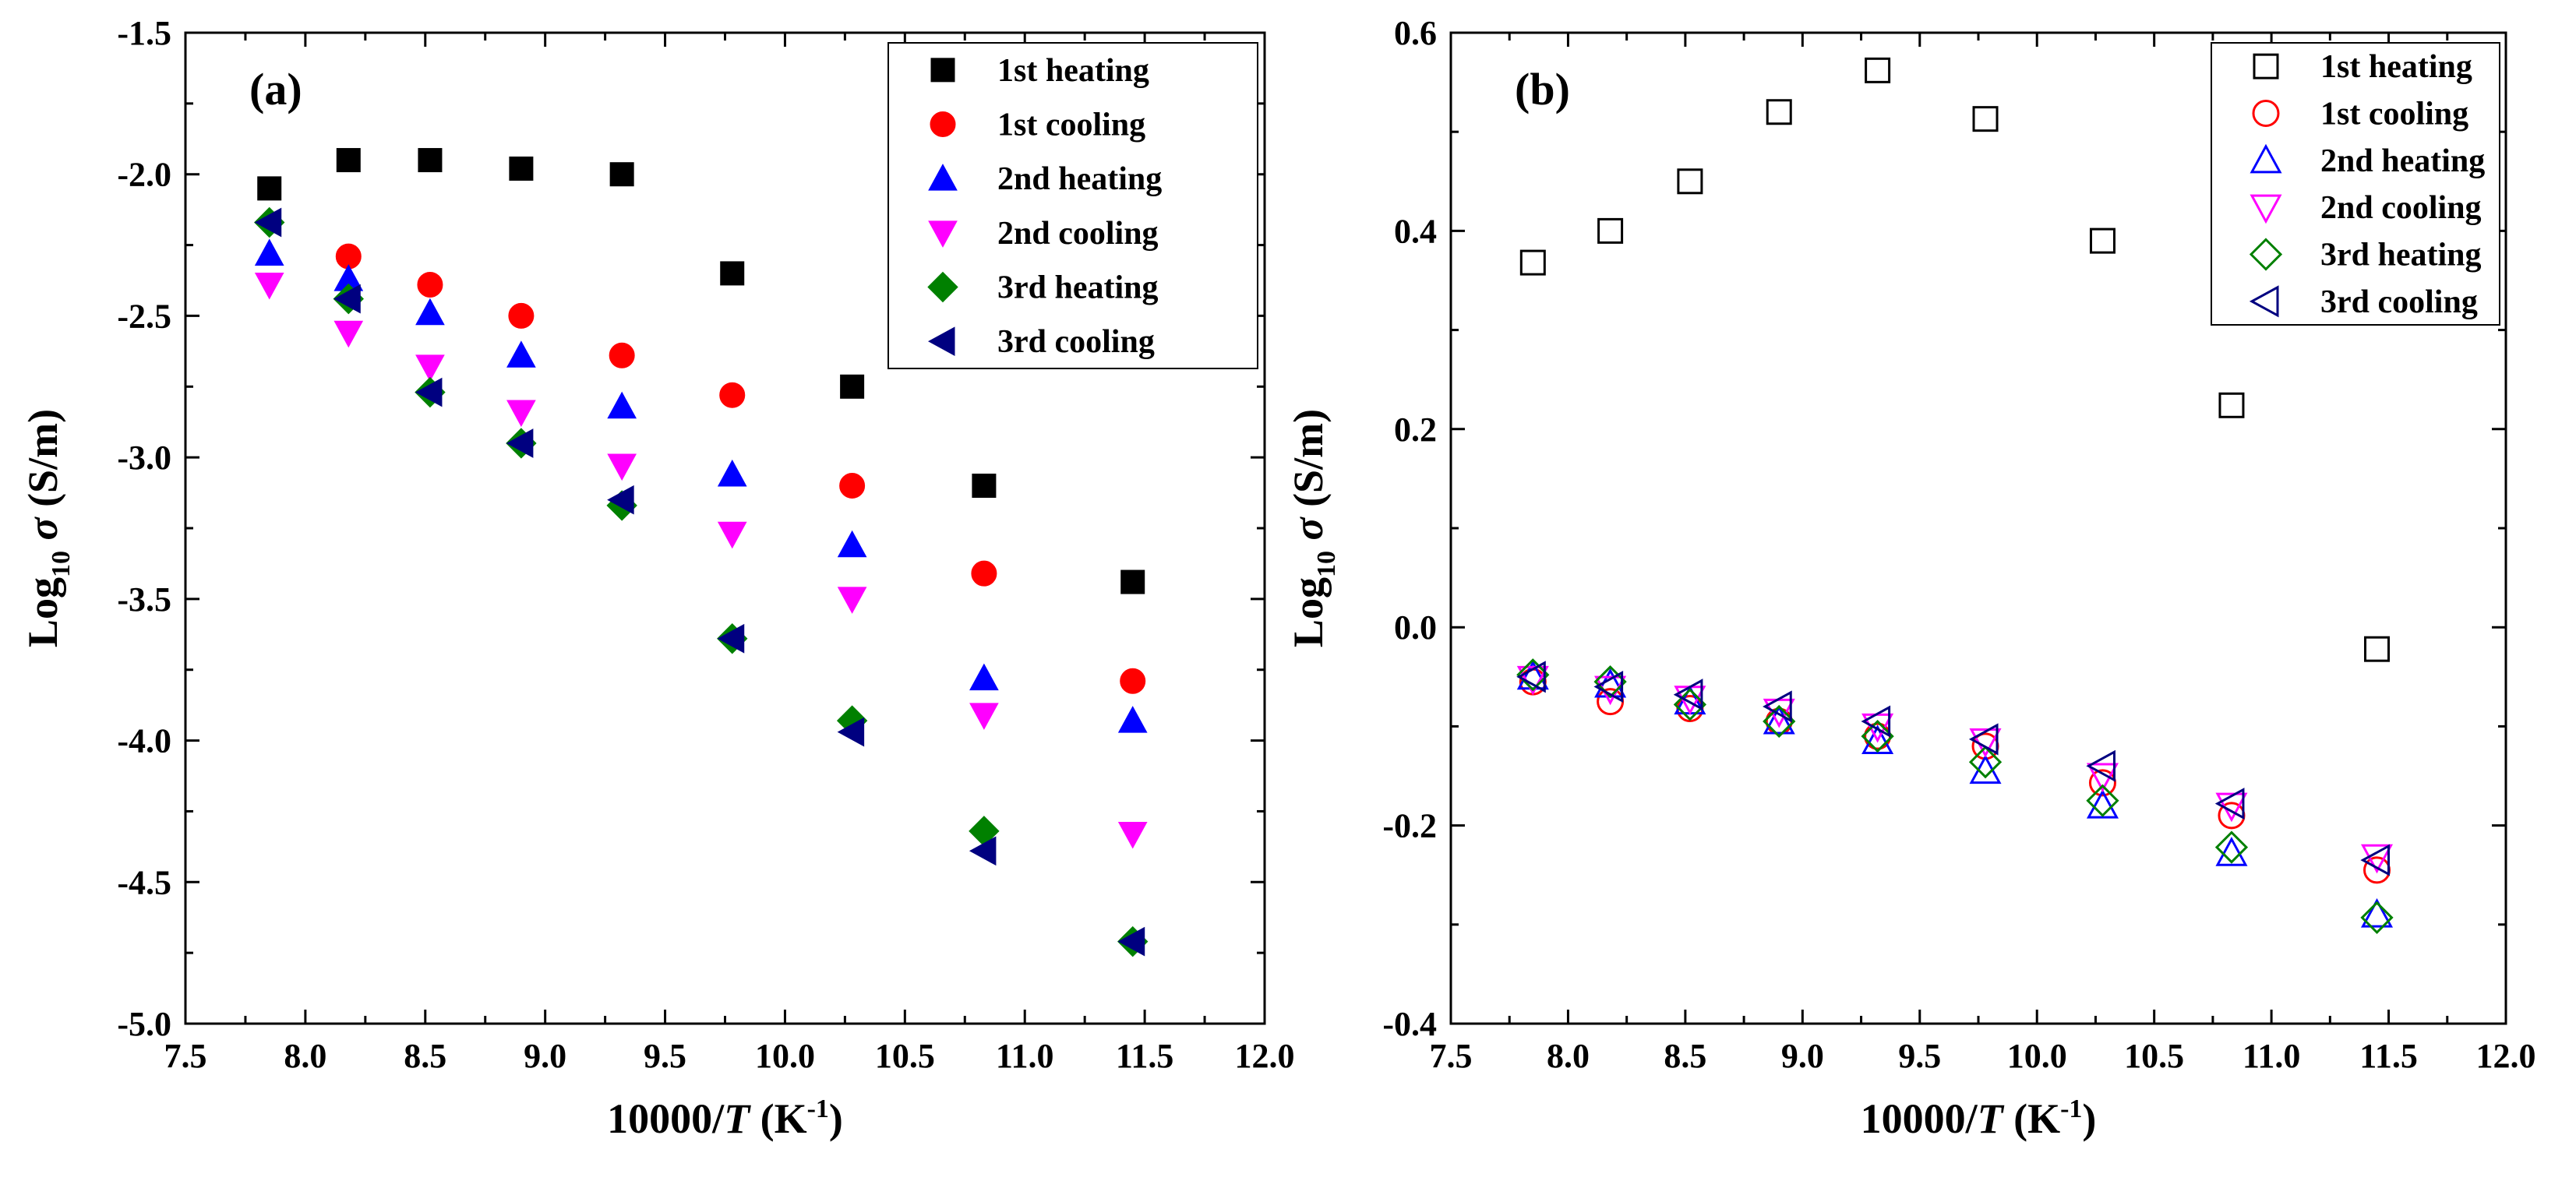 The width and height of the screenshot is (2576, 1181). What do you see at coordinates (1415, 231) in the screenshot?
I see `y-tick-label: 0.4` at bounding box center [1415, 231].